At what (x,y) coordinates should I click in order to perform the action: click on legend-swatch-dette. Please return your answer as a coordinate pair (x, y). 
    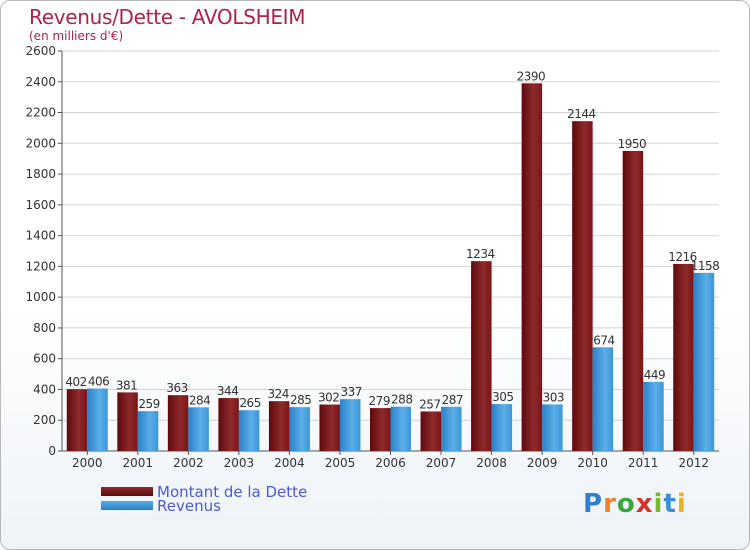
    Looking at the image, I should click on (127, 491).